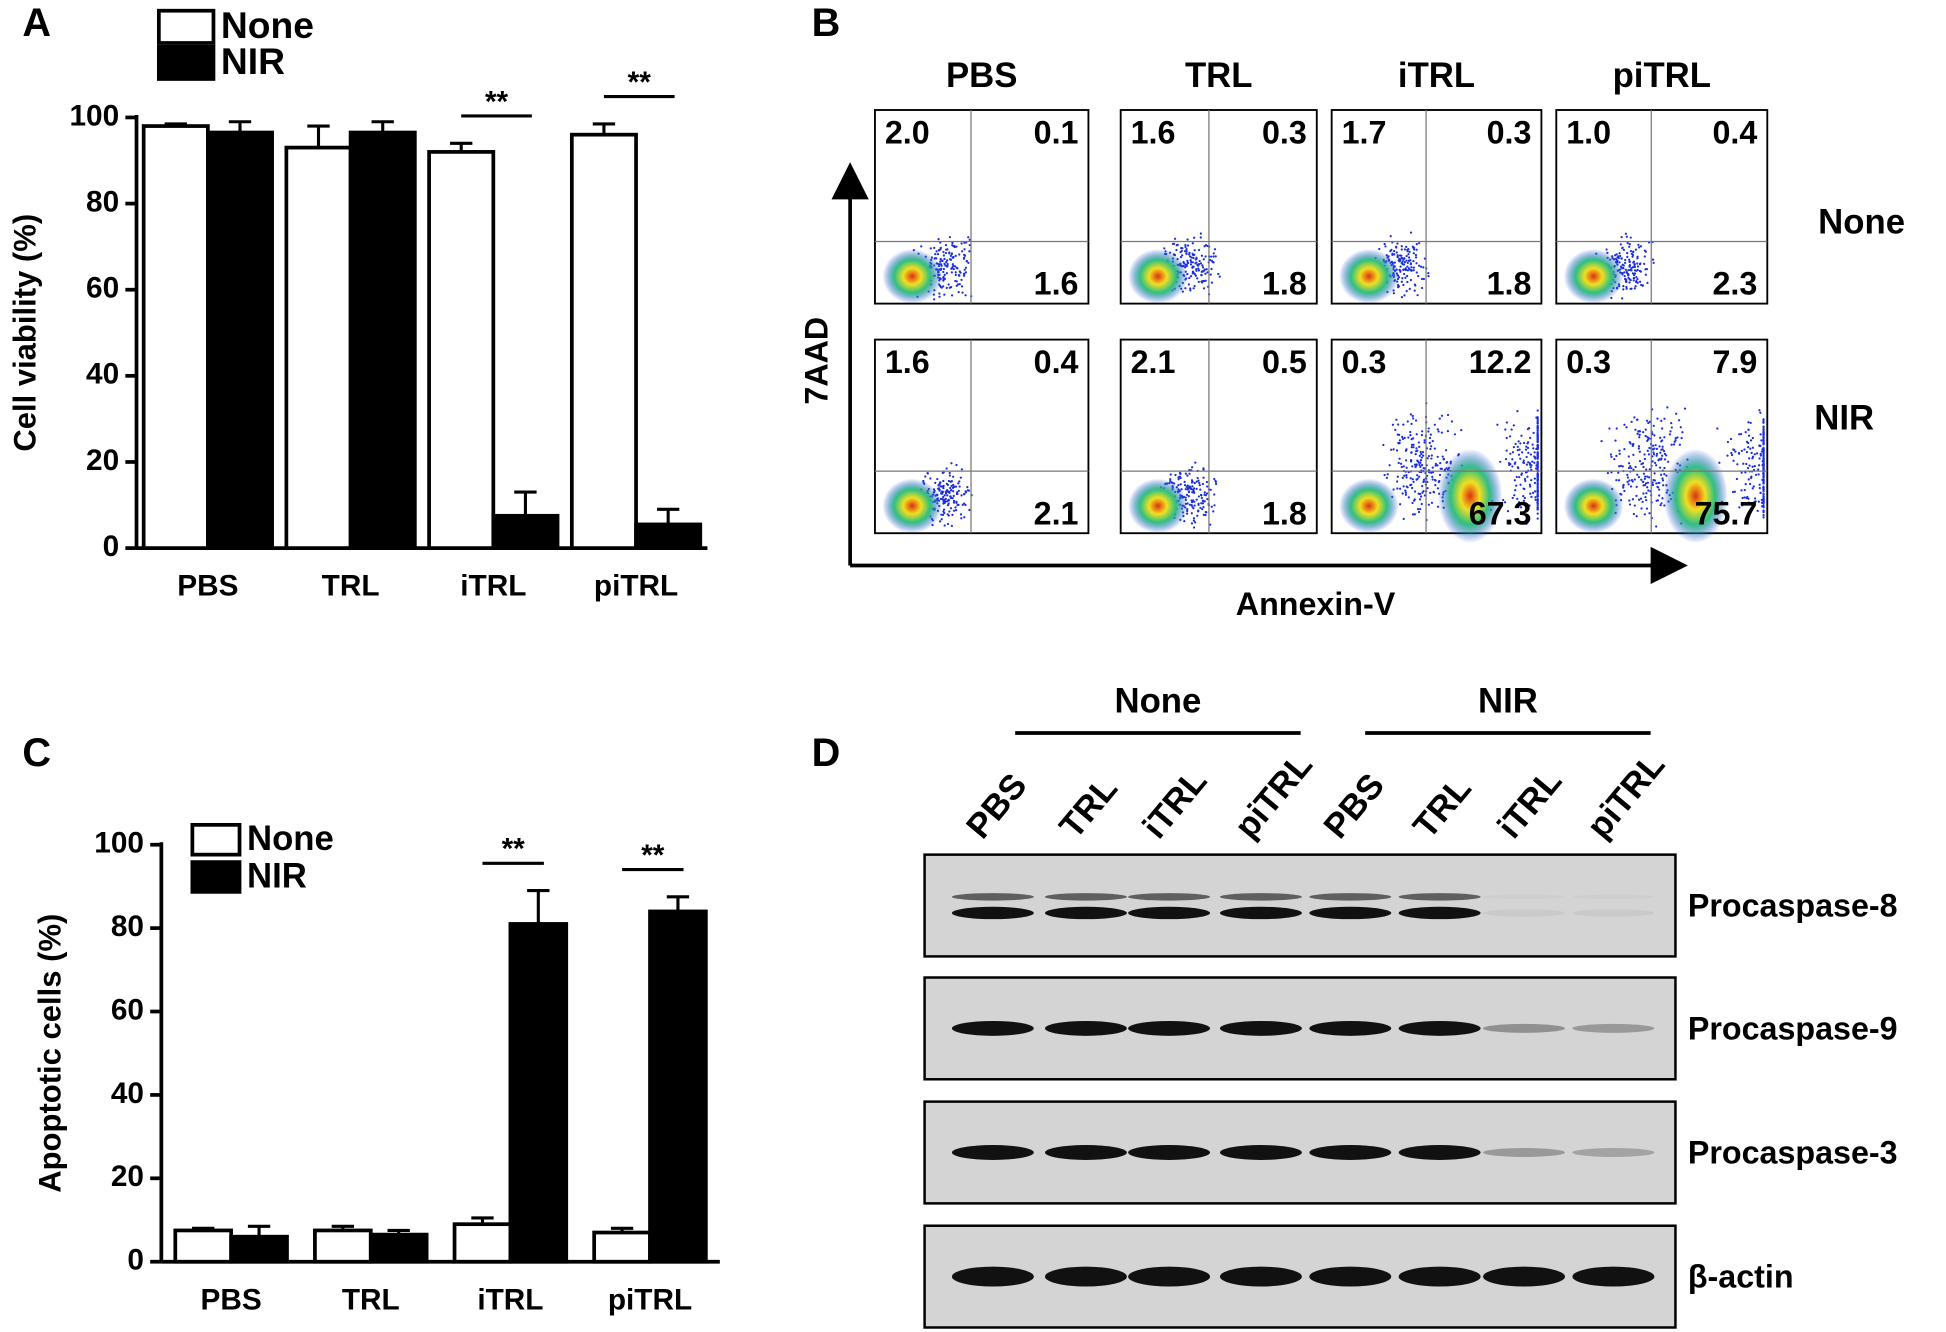 Image resolution: width=1946 pixels, height=1332 pixels. What do you see at coordinates (907, 132) in the screenshot?
I see `quadrant-value: 2.0` at bounding box center [907, 132].